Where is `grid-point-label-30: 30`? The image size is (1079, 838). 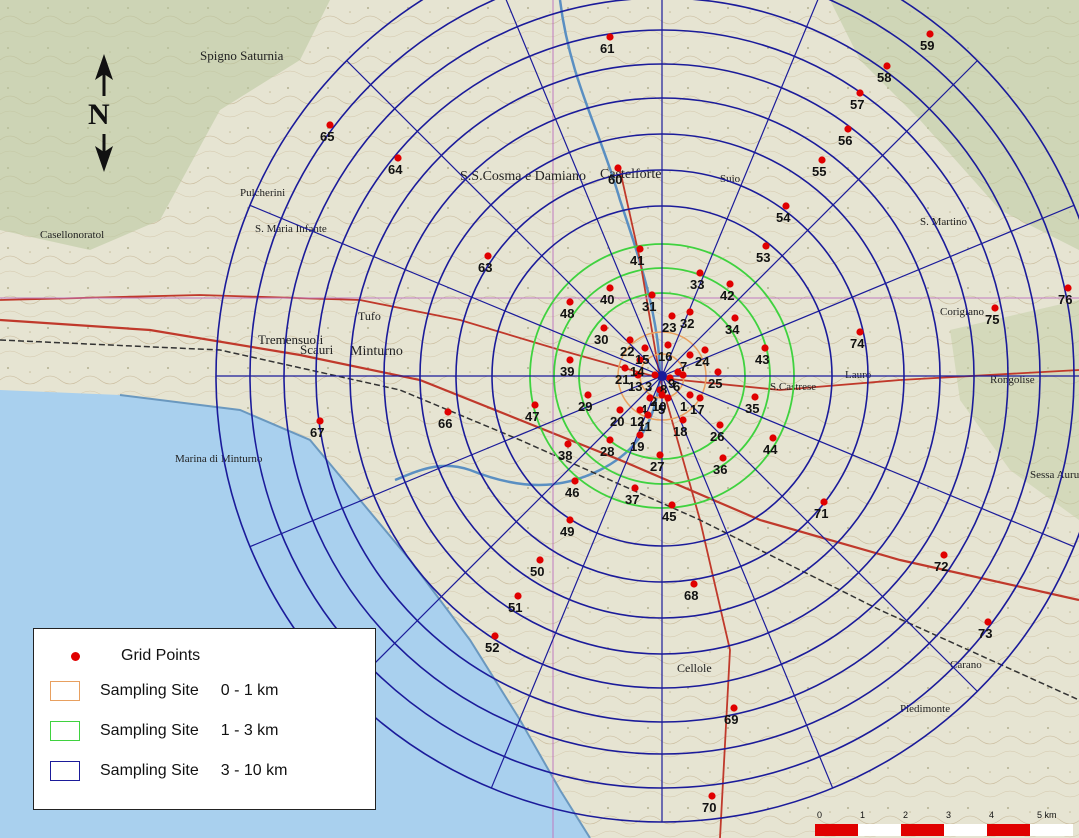
grid-point-label-30: 30 is located at coordinates (601, 339).